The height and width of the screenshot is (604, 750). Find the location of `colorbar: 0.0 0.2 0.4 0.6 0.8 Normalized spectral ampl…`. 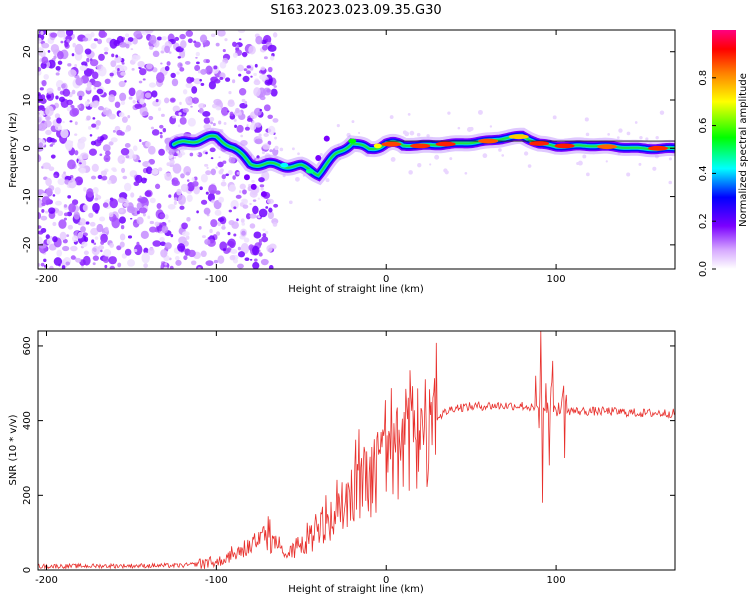

colorbar: 0.0 0.2 0.4 0.6 0.8 Normalized spectral ampl… is located at coordinates (723, 153).